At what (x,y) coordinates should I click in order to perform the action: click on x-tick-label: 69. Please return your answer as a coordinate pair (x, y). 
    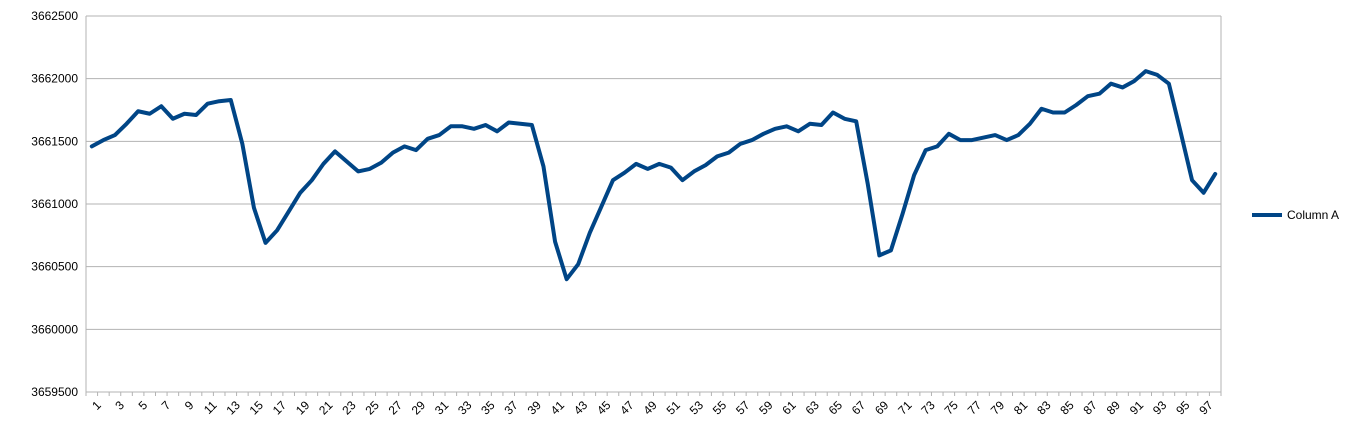
    Looking at the image, I should click on (882, 408).